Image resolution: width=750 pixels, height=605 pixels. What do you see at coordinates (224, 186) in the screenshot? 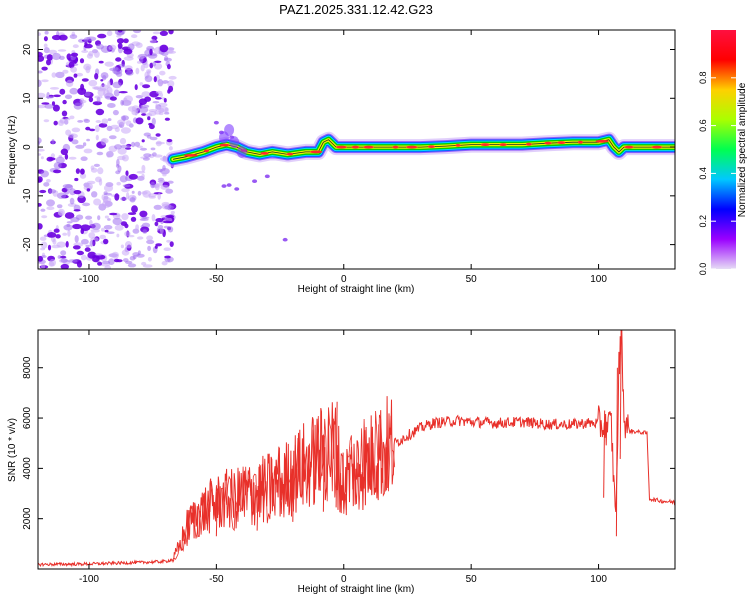
I see `heatmap-artifact` at bounding box center [224, 186].